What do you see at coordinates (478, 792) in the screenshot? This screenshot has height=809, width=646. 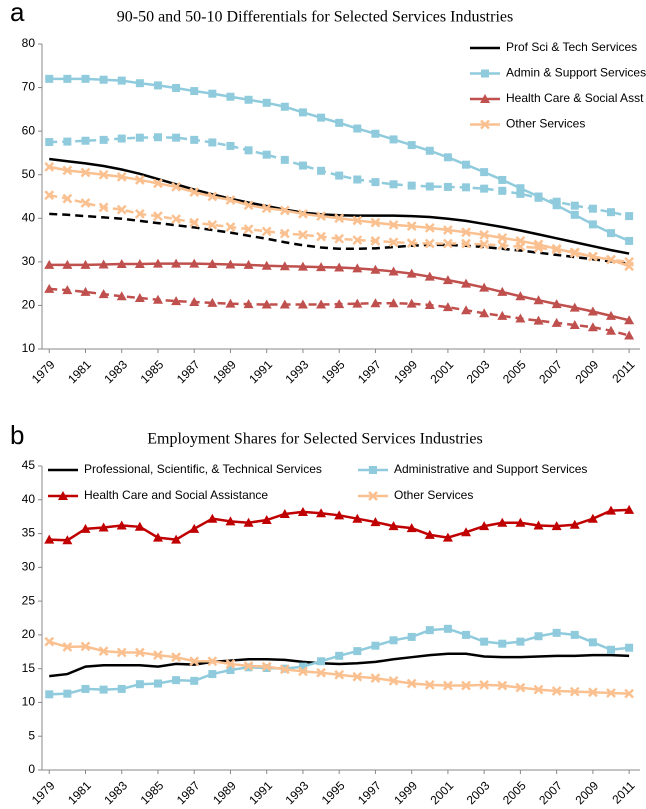 I see `x-tick-label: 2003` at bounding box center [478, 792].